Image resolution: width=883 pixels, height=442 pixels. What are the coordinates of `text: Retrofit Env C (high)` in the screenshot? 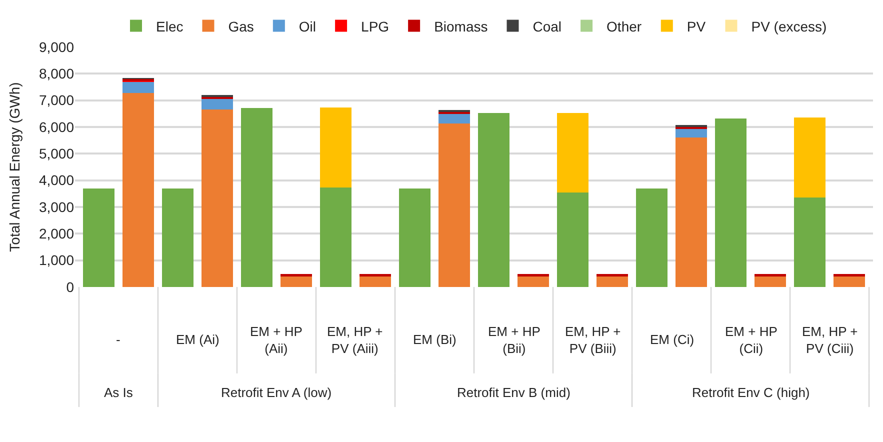 It's located at (751, 392).